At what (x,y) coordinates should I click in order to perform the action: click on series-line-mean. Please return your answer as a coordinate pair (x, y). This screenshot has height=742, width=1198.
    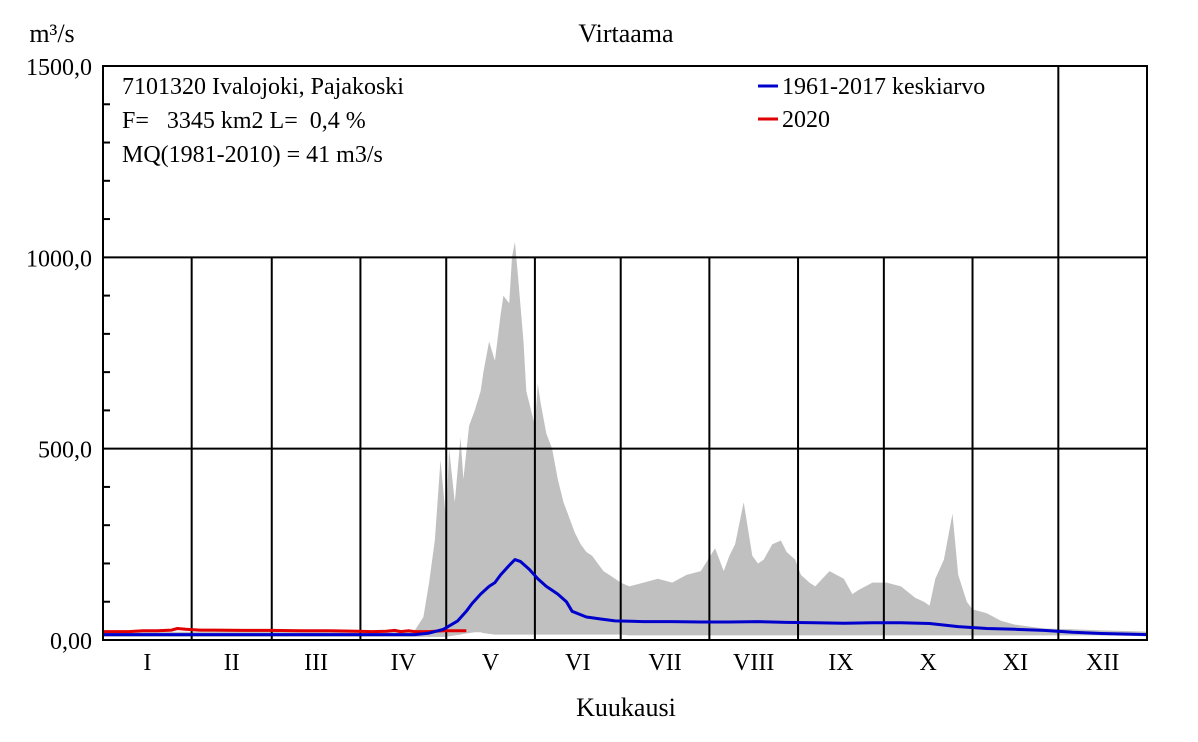
    Looking at the image, I should click on (625, 597).